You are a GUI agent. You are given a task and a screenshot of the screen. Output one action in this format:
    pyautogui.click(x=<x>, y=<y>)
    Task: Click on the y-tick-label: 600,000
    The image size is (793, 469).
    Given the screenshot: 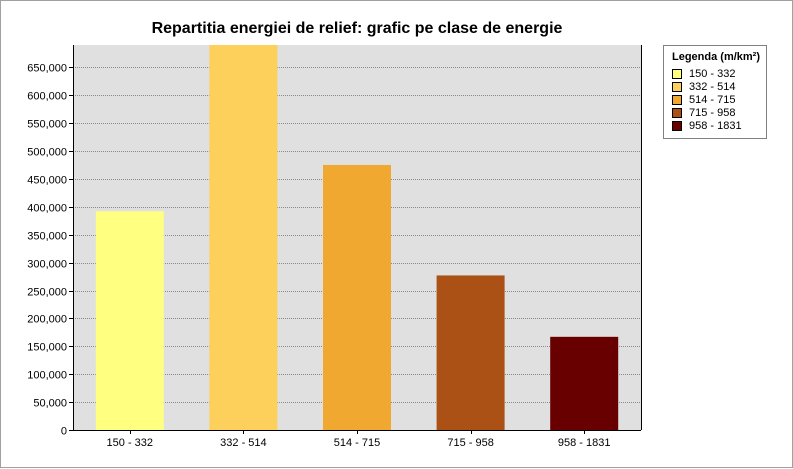 What is the action you would take?
    pyautogui.click(x=47, y=97)
    